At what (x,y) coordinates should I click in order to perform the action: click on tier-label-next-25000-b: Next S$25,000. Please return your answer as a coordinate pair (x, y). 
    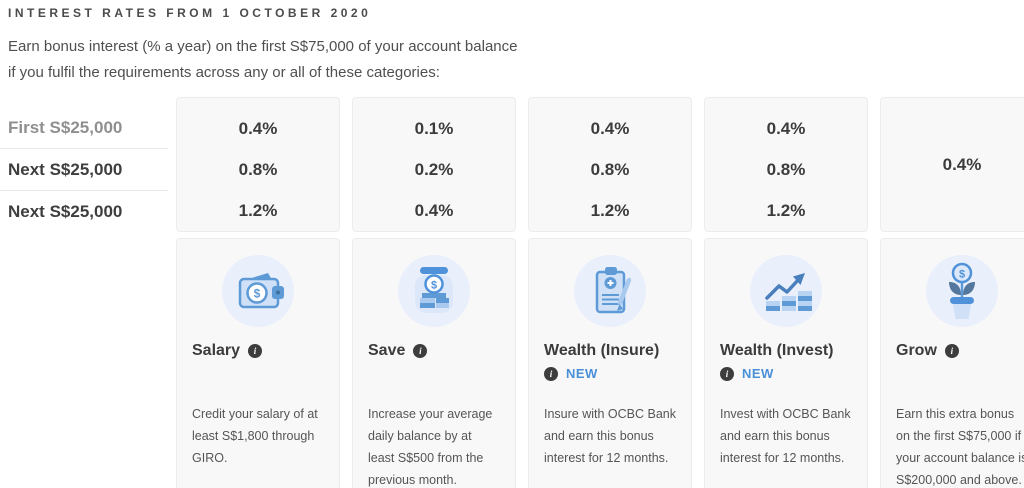
    Looking at the image, I should click on (65, 211).